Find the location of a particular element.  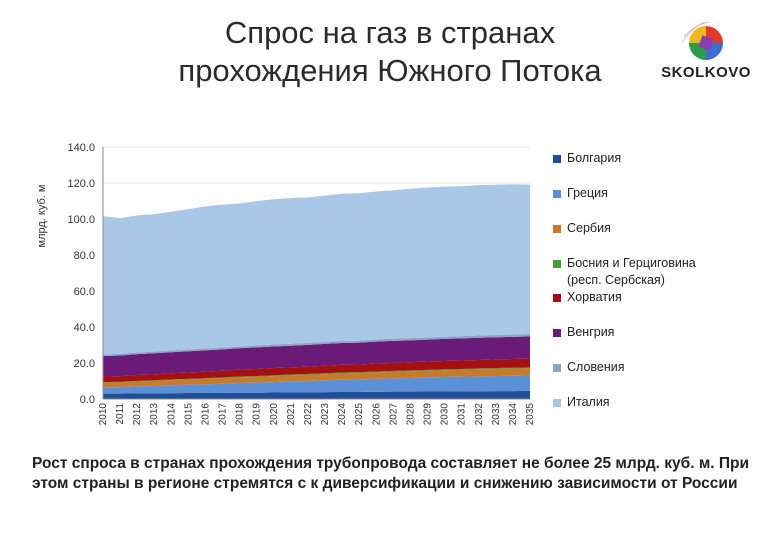

y-tick-label: 40.0 is located at coordinates (84, 328).